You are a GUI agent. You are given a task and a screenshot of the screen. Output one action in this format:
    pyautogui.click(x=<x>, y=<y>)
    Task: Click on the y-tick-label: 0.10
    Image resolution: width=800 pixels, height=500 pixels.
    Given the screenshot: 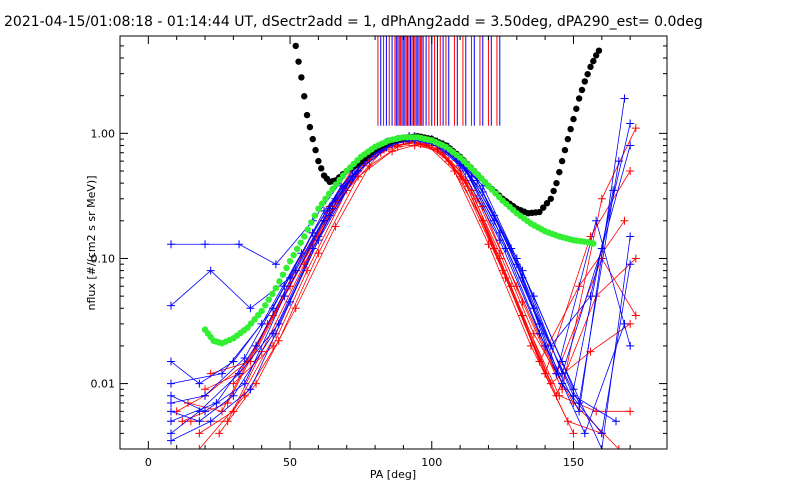 What is the action you would take?
    pyautogui.click(x=103, y=258)
    